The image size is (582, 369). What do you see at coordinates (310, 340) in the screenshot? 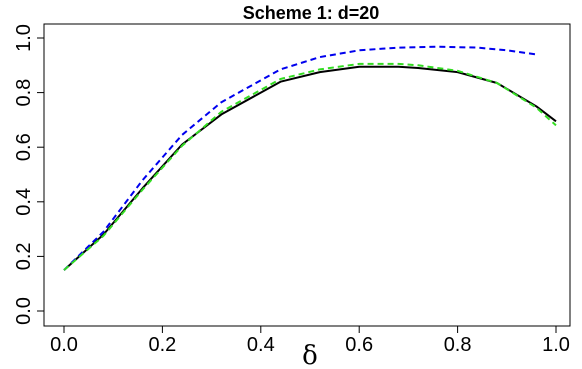
I see `x-axis: 0.0 0.2 0.4 0.6 0.8 1.0` at bounding box center [310, 340].